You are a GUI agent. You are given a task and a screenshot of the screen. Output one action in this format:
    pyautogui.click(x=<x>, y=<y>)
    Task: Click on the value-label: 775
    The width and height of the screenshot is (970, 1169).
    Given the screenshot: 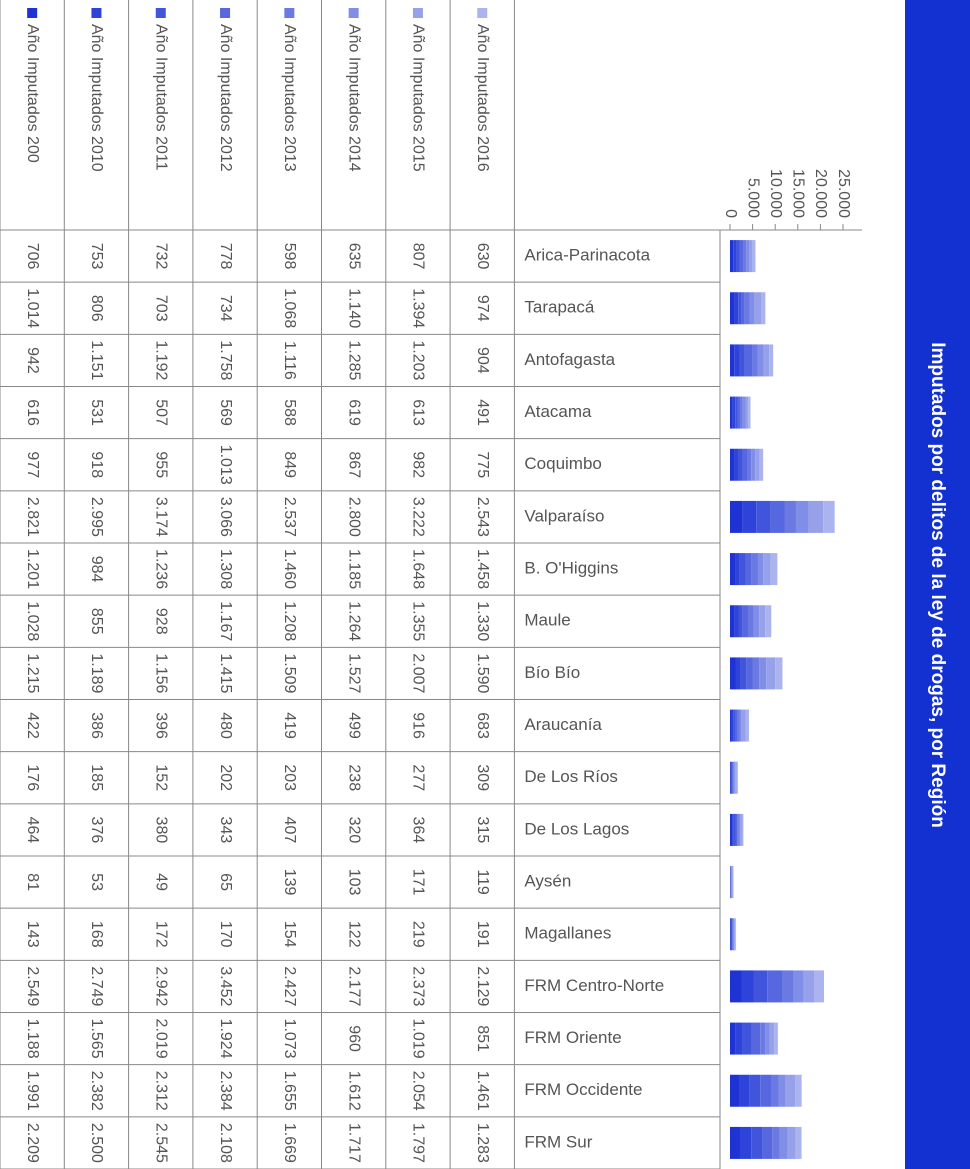 What is the action you would take?
    pyautogui.click(x=482, y=464)
    